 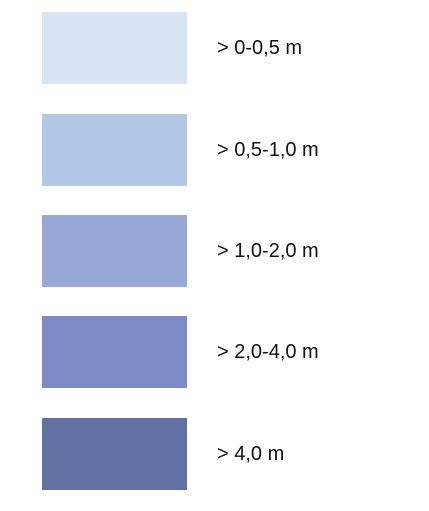 What do you see at coordinates (260, 48) in the screenshot?
I see `legend-label-0: > 0-0,5 m` at bounding box center [260, 48].